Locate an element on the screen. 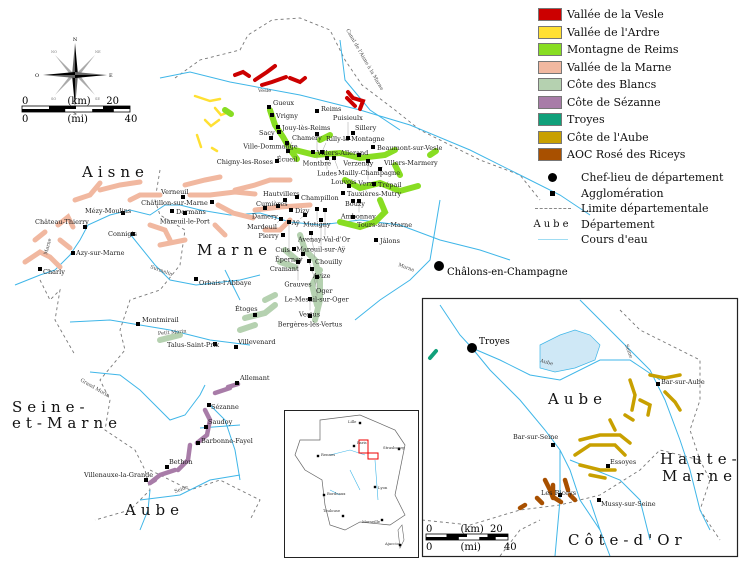 This screenshot has width=740, height=569. town-label: Étoges is located at coordinates (246, 308).